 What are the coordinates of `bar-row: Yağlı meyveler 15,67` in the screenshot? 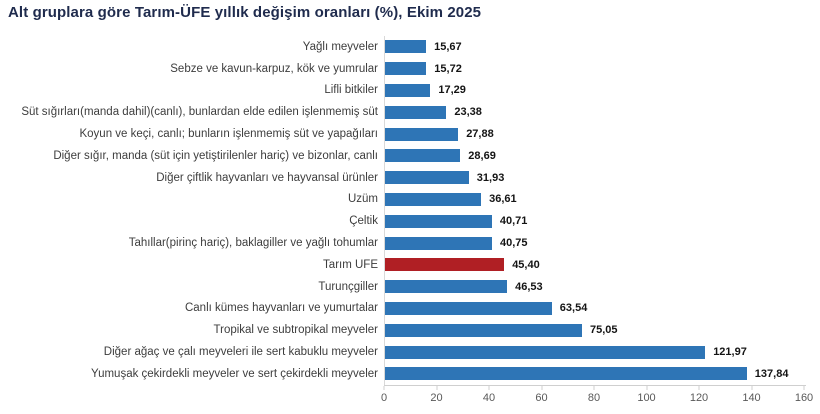 It's located at (410, 47).